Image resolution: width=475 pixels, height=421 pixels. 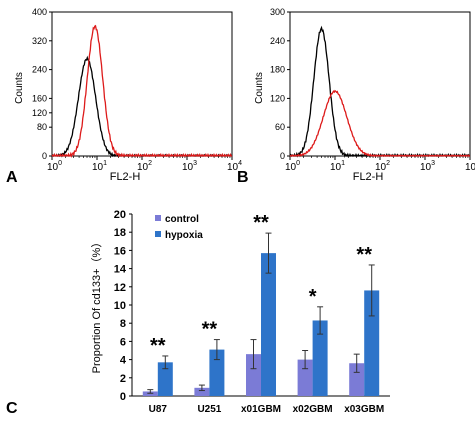 What do you see at coordinates (259, 88) in the screenshot?
I see `panel-b-ylabel: Counts` at bounding box center [259, 88].